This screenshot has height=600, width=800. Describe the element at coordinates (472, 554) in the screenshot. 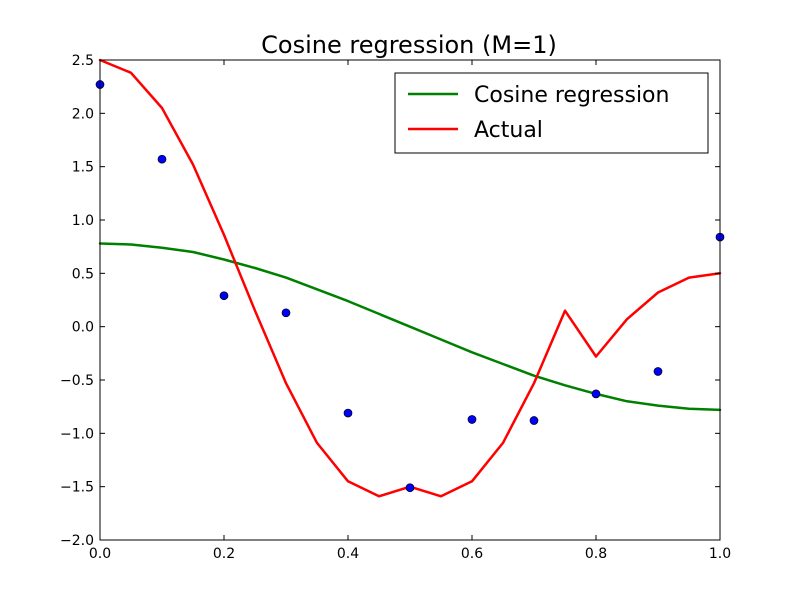

I see `x-tick-label: 0.6` at that location.